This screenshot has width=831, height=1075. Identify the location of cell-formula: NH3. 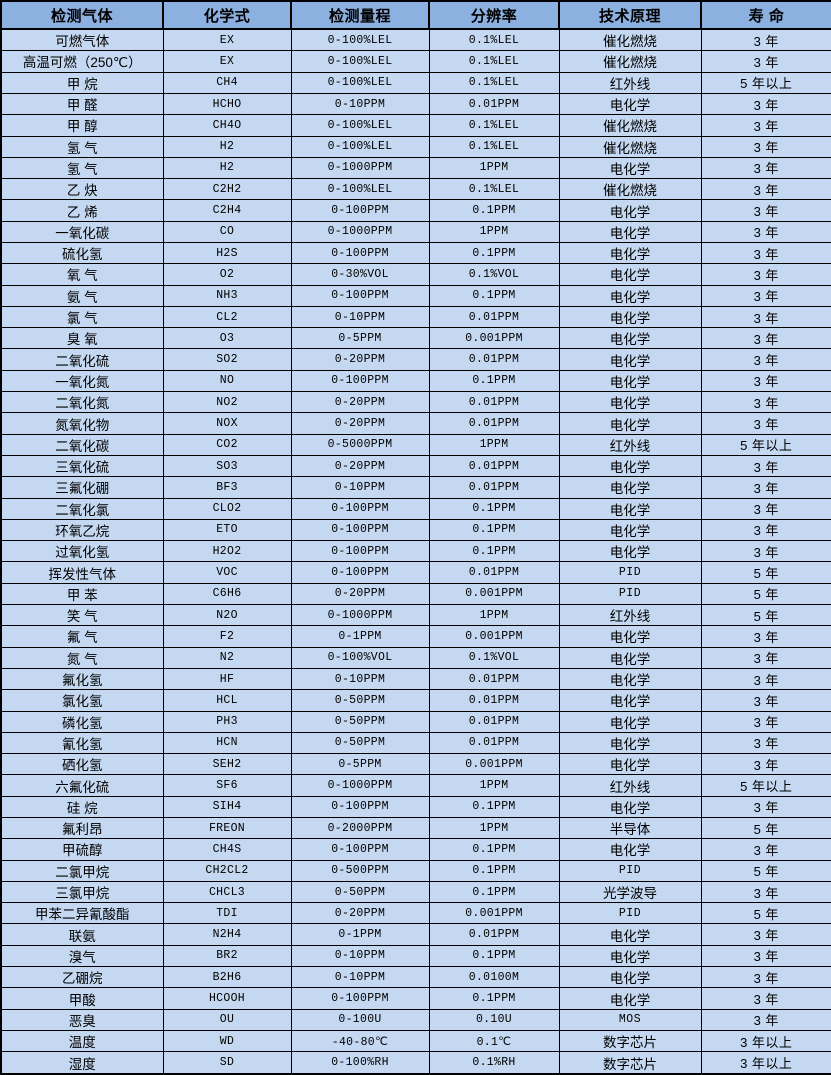
(227, 295).